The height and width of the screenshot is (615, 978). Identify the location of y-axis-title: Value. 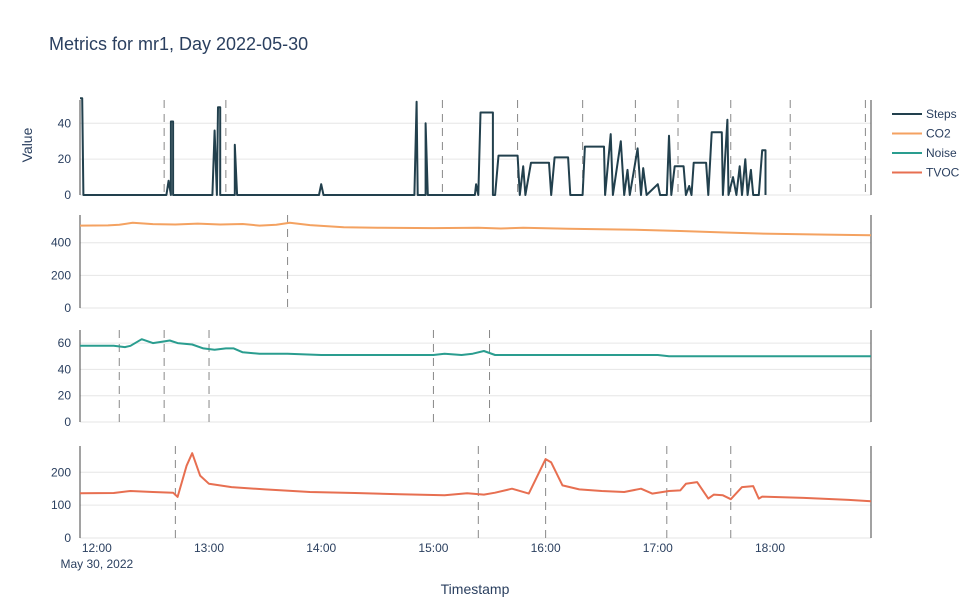
(27, 144).